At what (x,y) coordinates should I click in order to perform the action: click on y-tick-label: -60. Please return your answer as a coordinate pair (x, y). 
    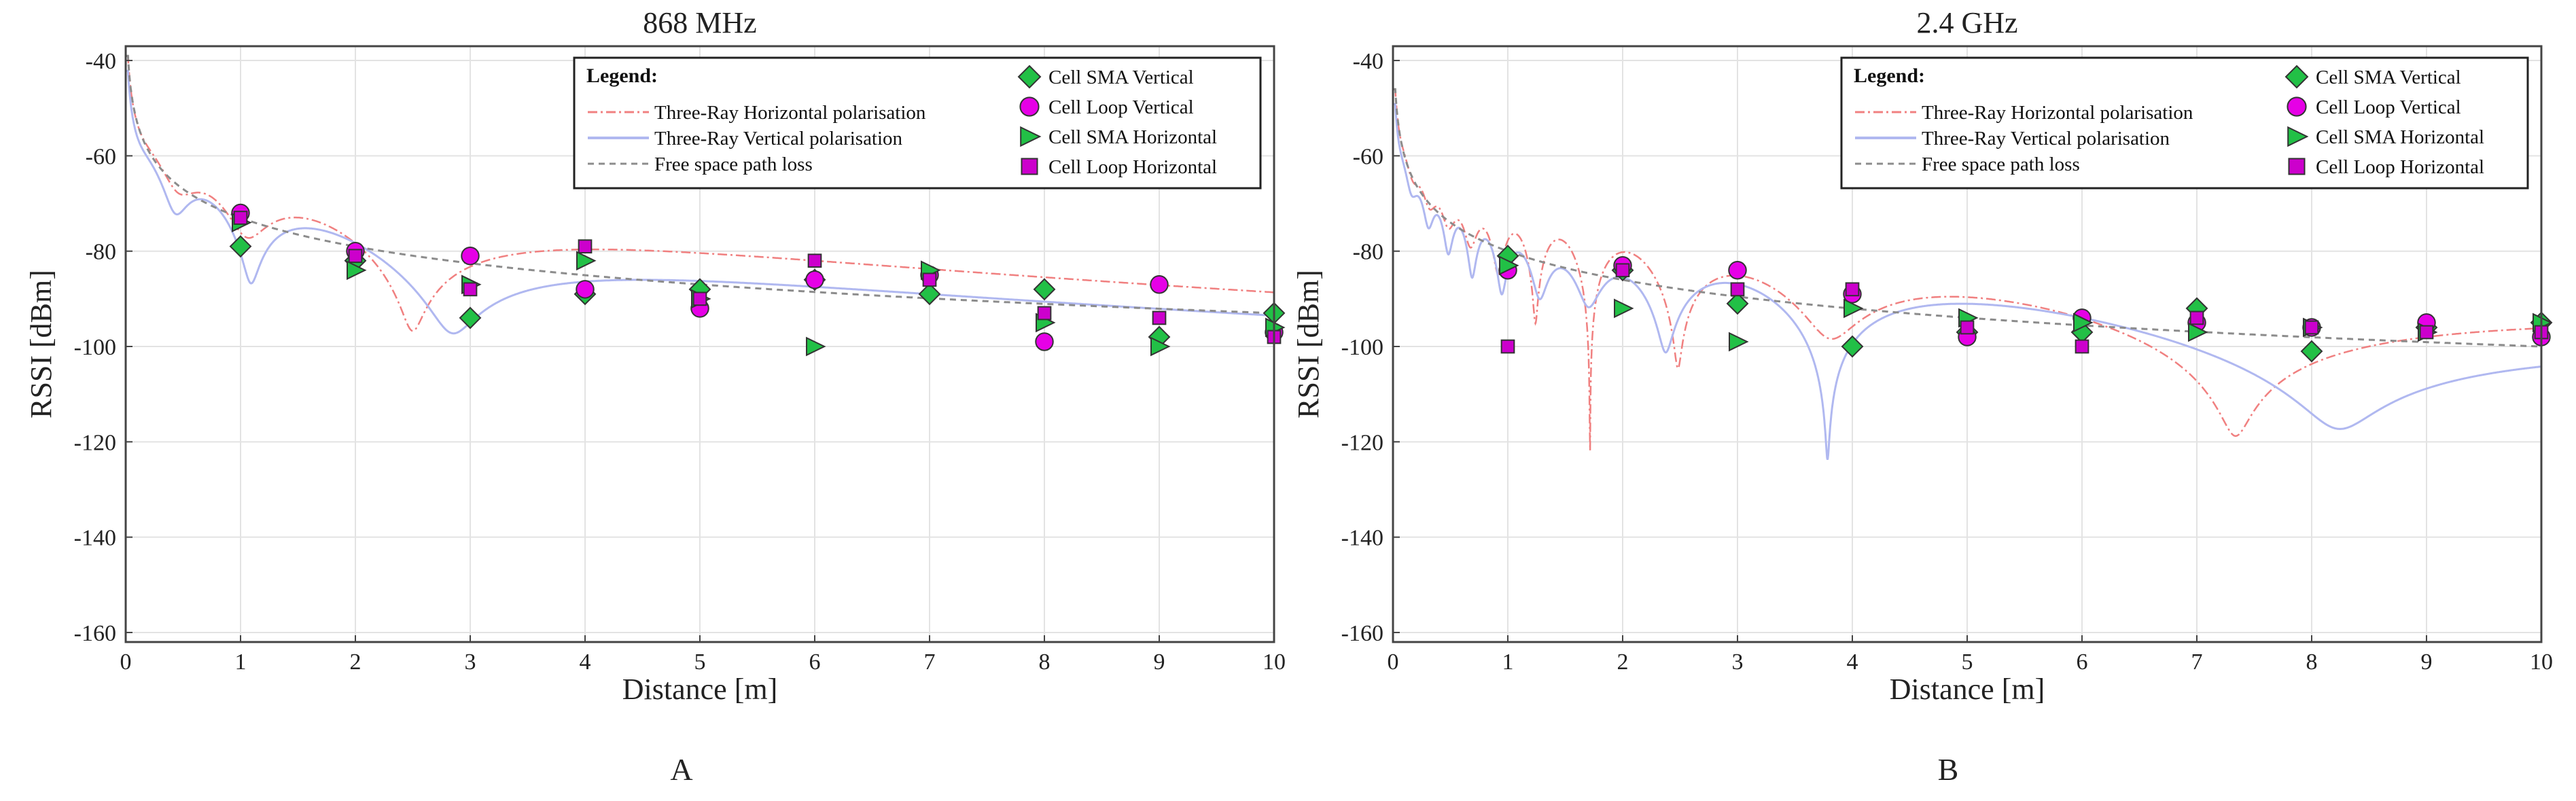
    Looking at the image, I should click on (101, 156).